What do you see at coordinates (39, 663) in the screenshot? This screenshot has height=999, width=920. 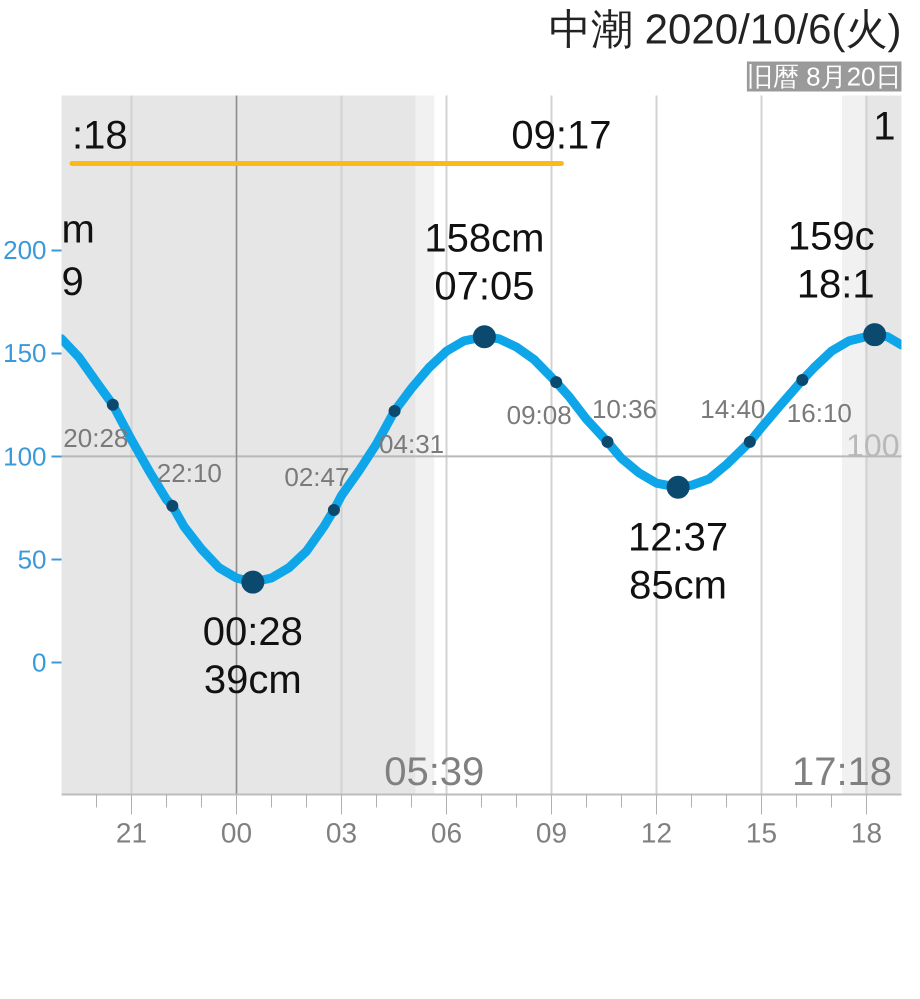 I see `y-tick-label: 0` at bounding box center [39, 663].